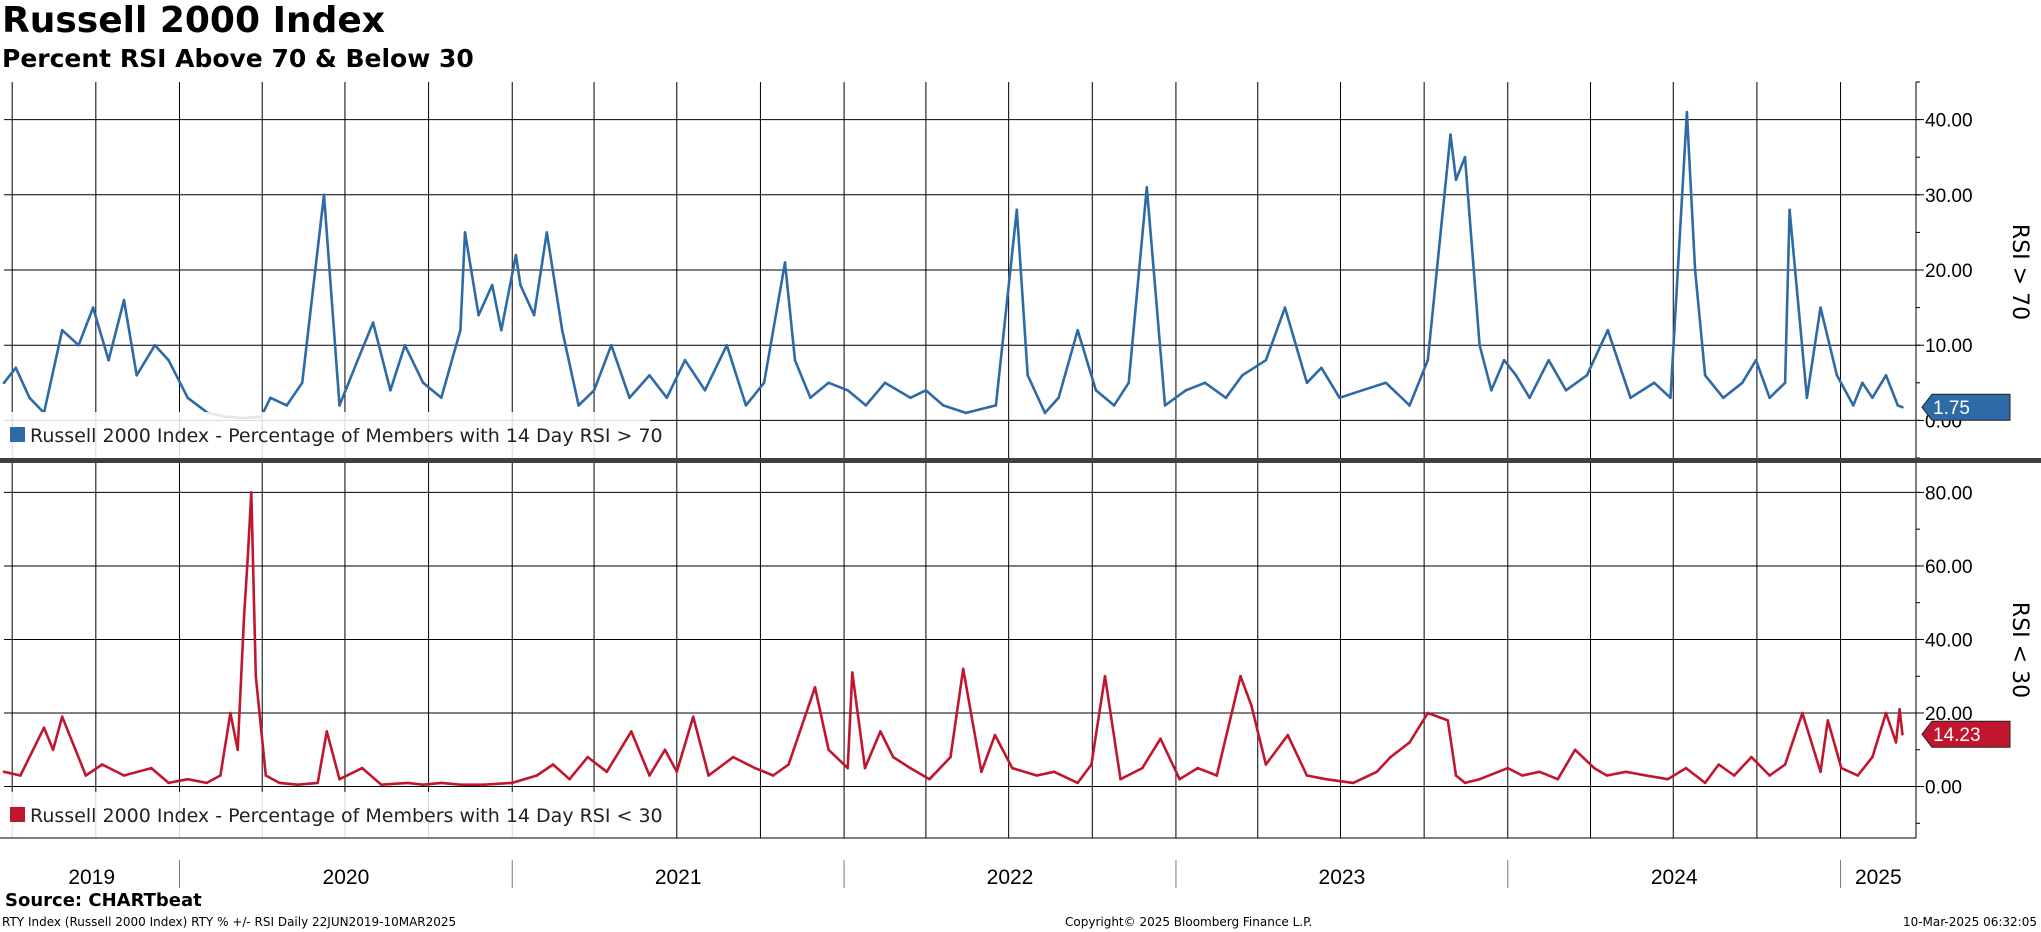 Image resolution: width=2041 pixels, height=932 pixels. What do you see at coordinates (1951, 408) in the screenshot?
I see `last-value-label: 1.75` at bounding box center [1951, 408].